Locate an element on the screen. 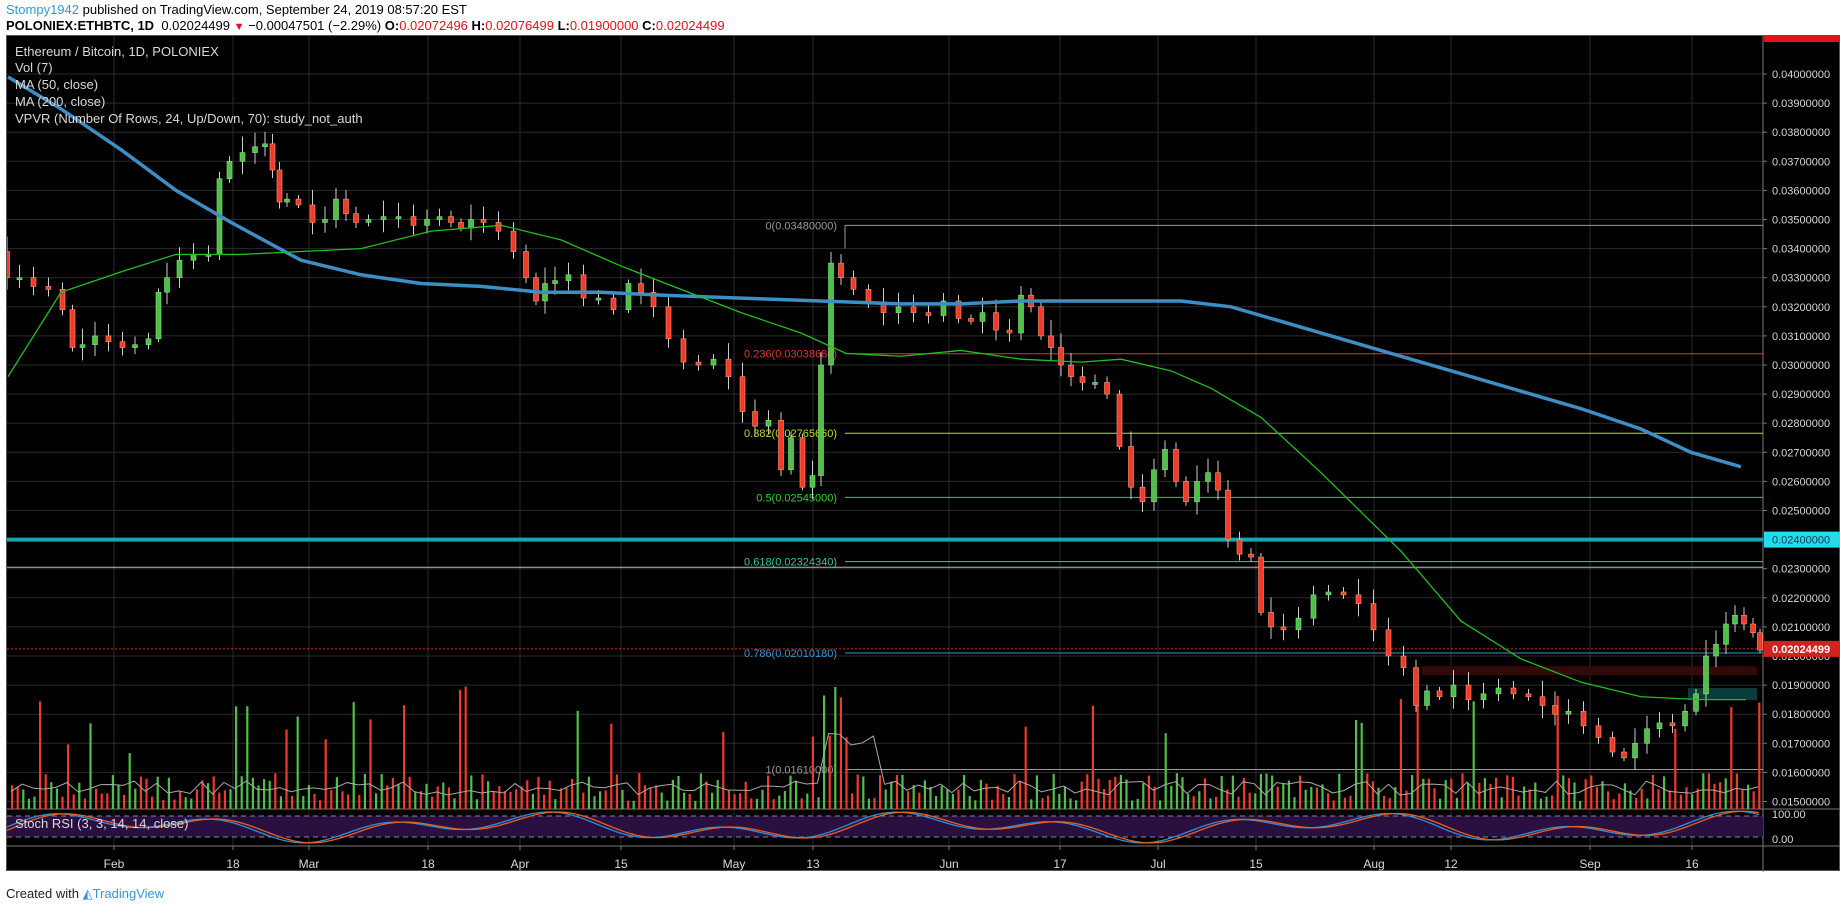 This screenshot has width=1840, height=913. svg-text: 0.03600000 is located at coordinates (1801, 191).